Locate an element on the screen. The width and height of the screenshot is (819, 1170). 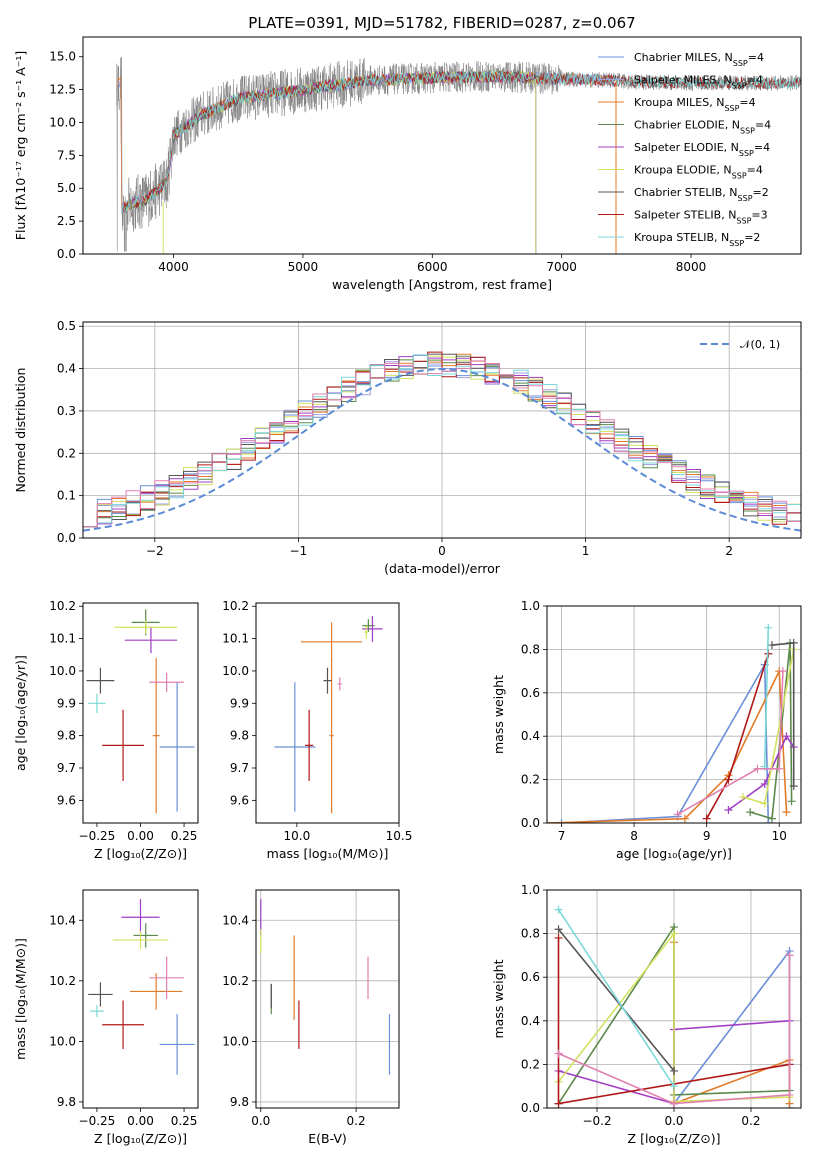
x-tick-label: 7 is located at coordinates (562, 836).